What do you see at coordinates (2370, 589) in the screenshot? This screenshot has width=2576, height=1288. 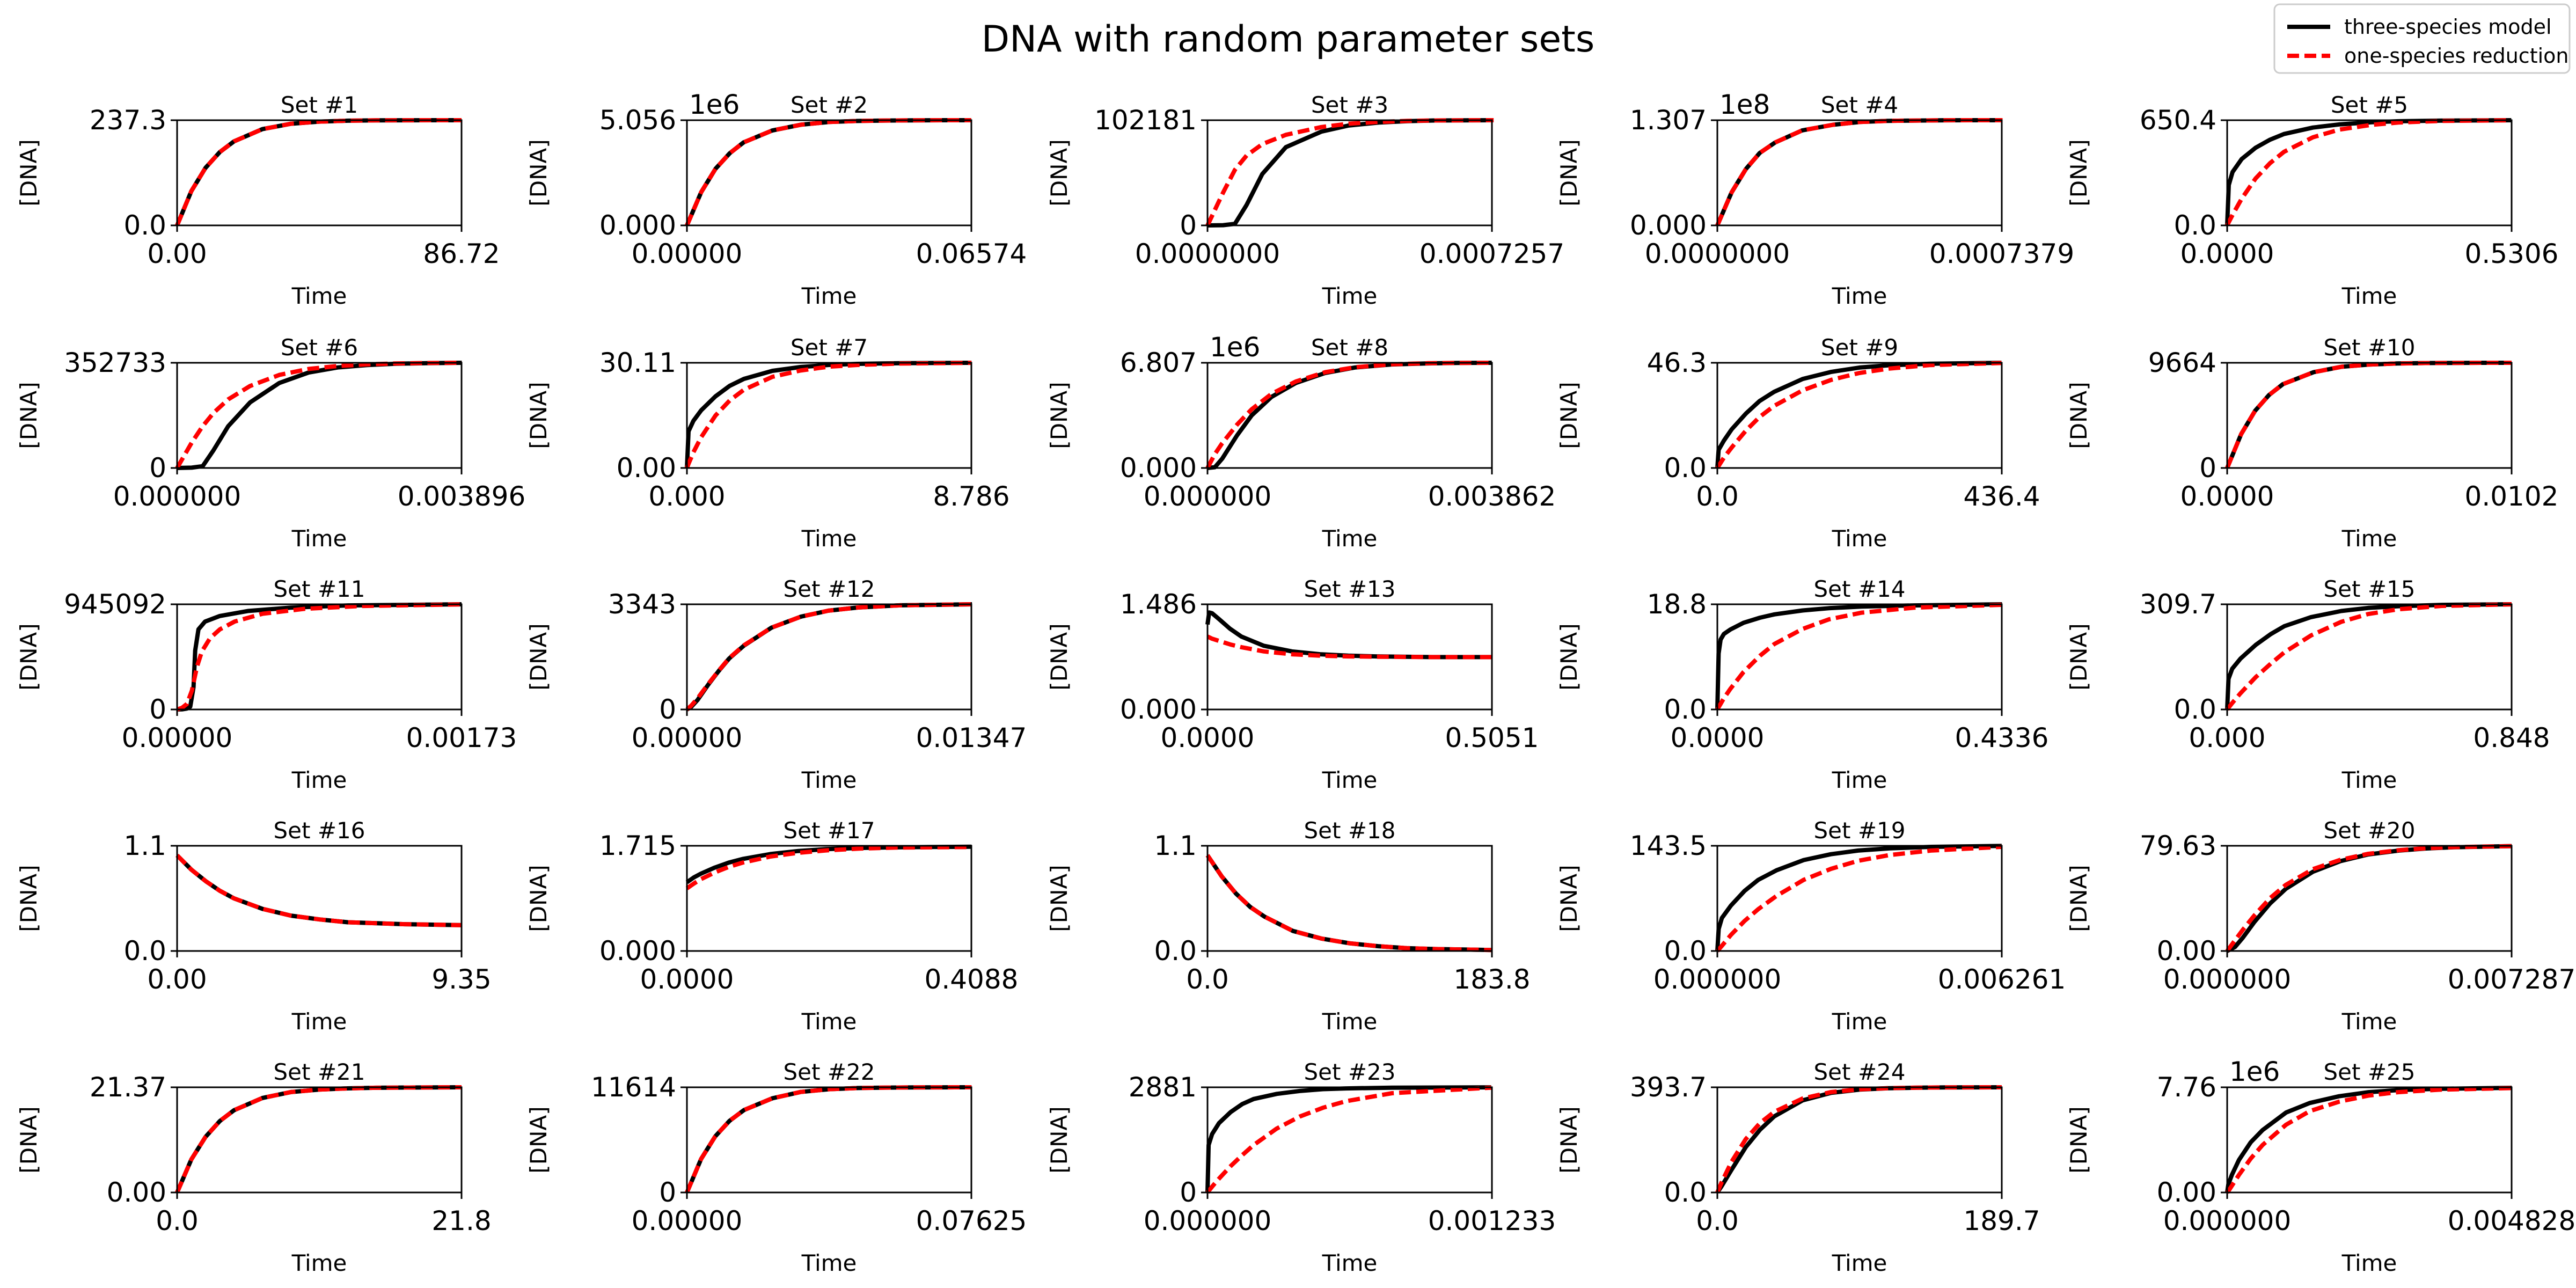 I see `subplot-title: Set #15` at bounding box center [2370, 589].